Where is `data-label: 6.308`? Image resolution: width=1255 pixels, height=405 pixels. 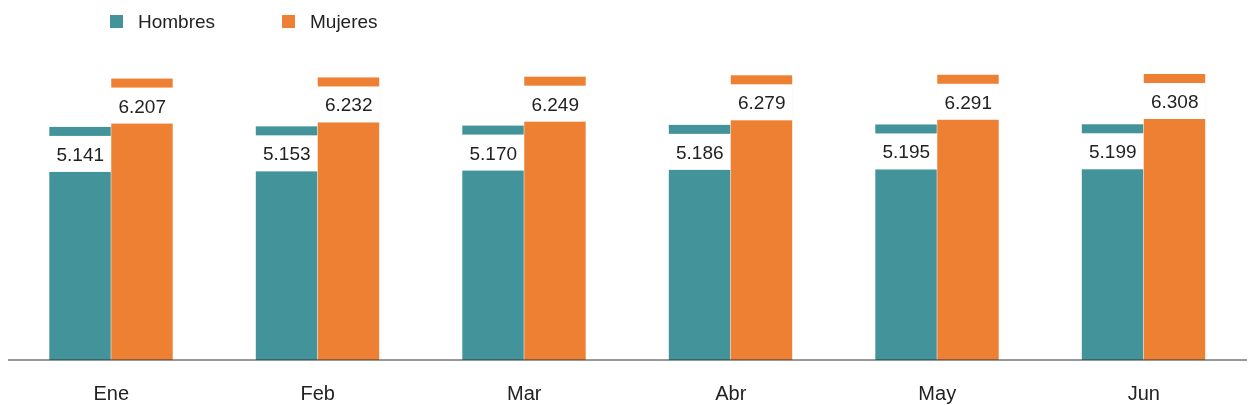
data-label: 6.308 is located at coordinates (1174, 101).